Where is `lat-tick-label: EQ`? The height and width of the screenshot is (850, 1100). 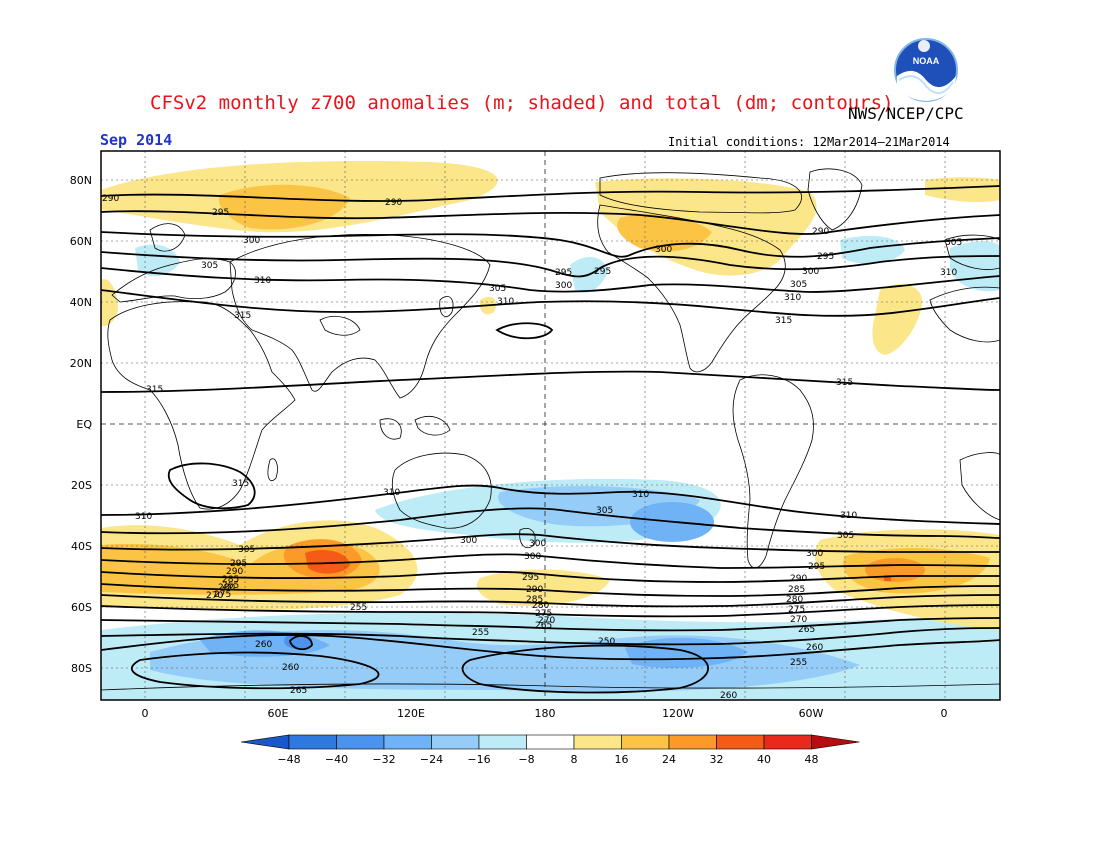
lat-tick-label: EQ is located at coordinates (84, 424).